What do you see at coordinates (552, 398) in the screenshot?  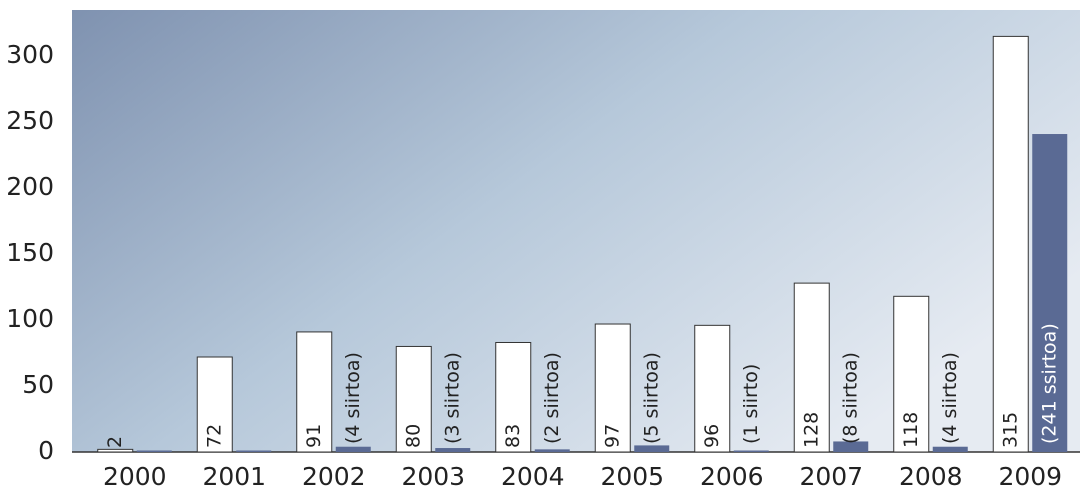 I see `value-label: (2 siirtoa)` at bounding box center [552, 398].